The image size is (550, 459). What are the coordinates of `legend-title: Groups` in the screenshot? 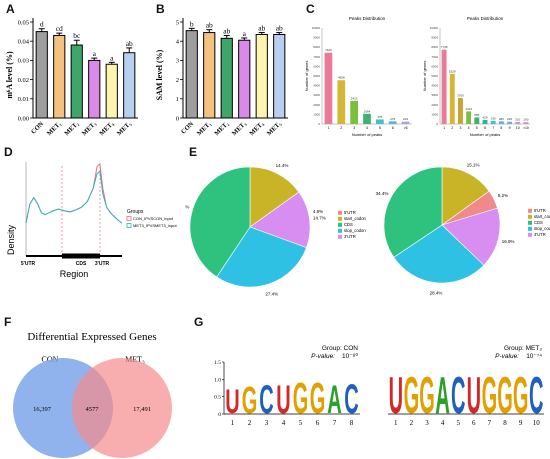 It's located at (135, 212).